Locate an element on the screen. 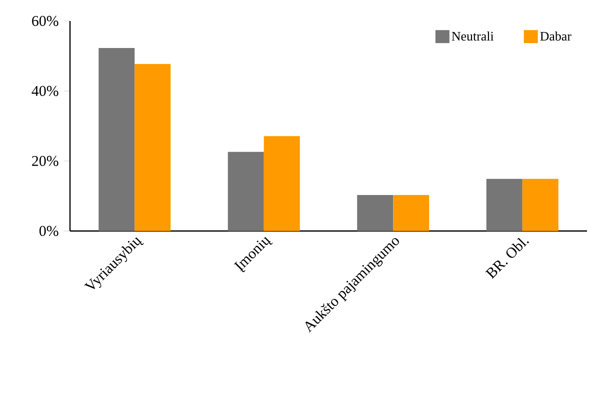  x-tick-label: BR. Obl. is located at coordinates (507, 258).